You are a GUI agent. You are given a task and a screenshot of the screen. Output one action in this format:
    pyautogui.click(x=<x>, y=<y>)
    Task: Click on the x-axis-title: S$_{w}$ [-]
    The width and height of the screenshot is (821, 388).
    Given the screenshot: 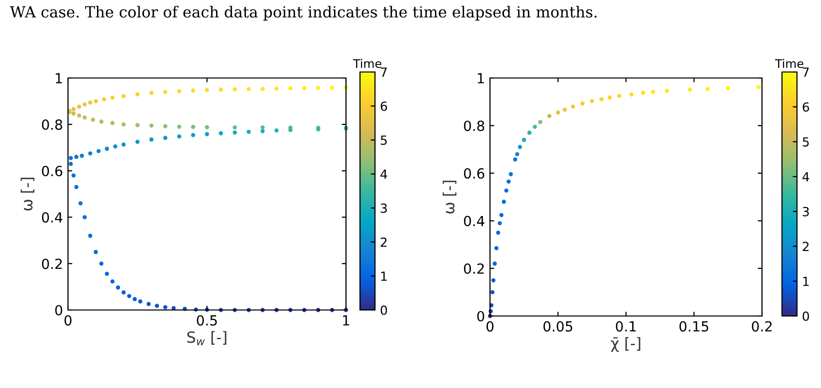 What is the action you would take?
    pyautogui.click(x=206, y=338)
    